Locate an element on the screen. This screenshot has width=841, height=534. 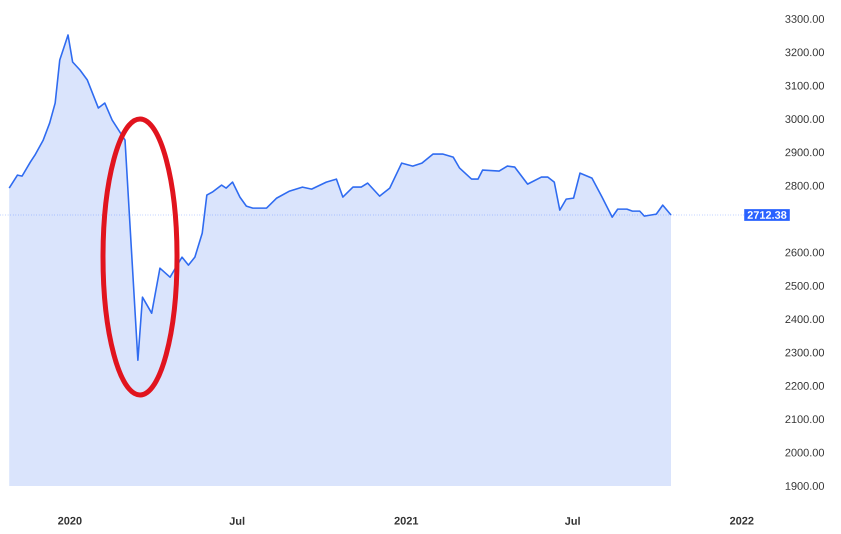
y-tick-label: 2400.00 is located at coordinates (804, 319).